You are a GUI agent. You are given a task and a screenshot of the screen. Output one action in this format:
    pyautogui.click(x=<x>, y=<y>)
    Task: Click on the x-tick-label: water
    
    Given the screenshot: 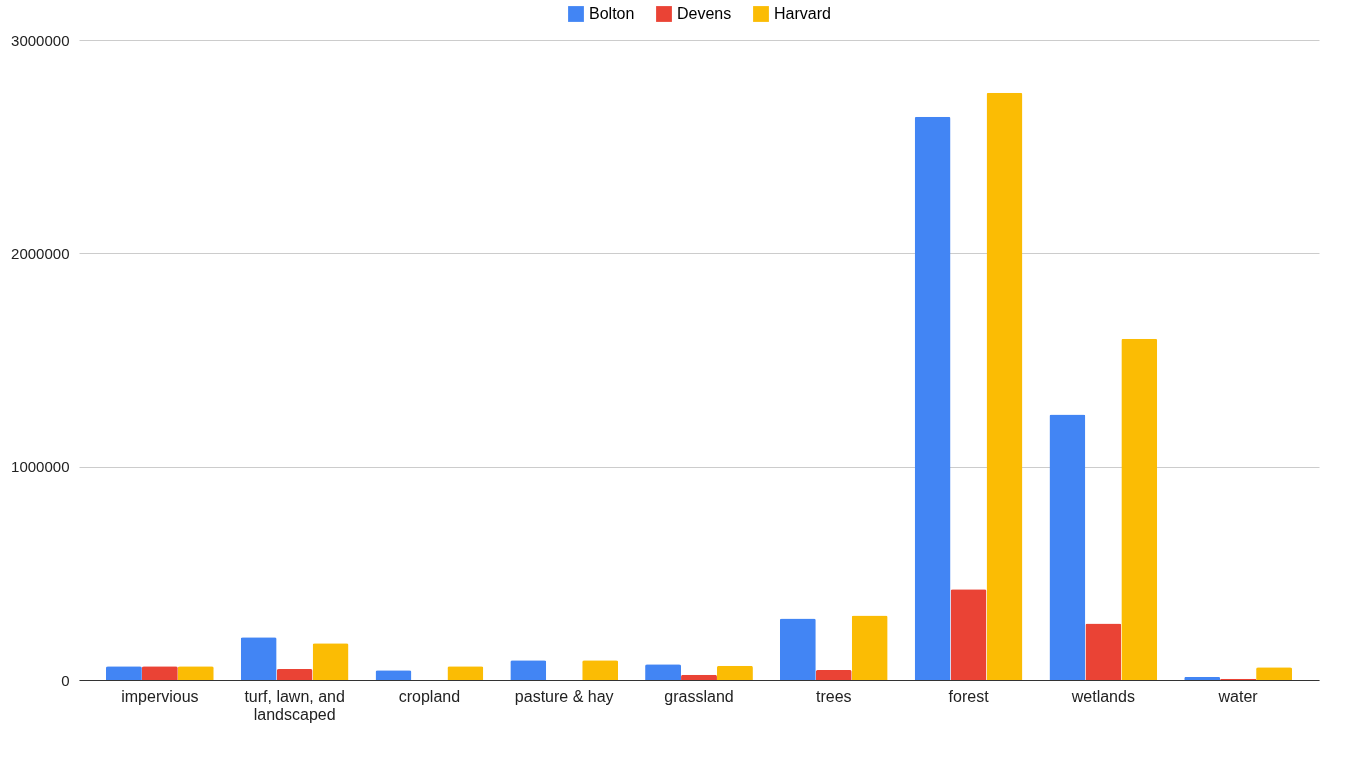 What is the action you would take?
    pyautogui.click(x=1238, y=696)
    